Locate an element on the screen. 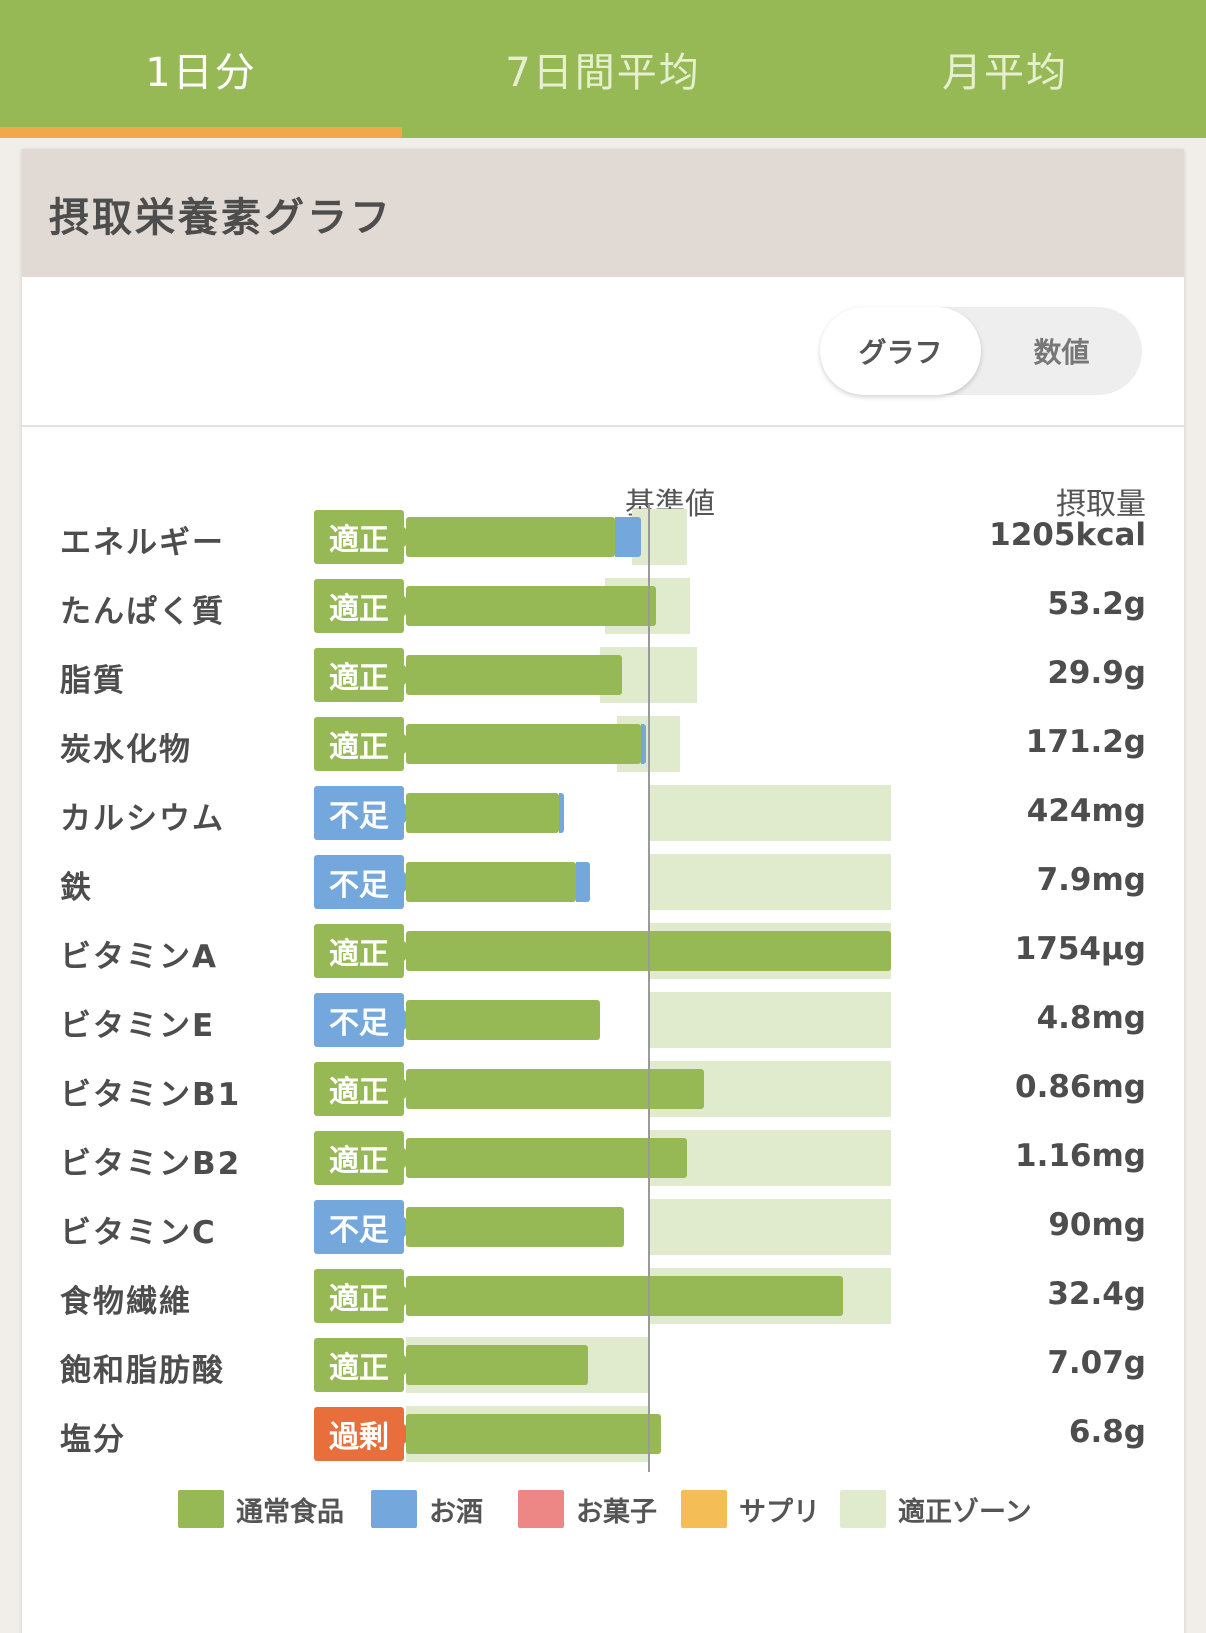  status-badge: 過剰 is located at coordinates (364, 1434).